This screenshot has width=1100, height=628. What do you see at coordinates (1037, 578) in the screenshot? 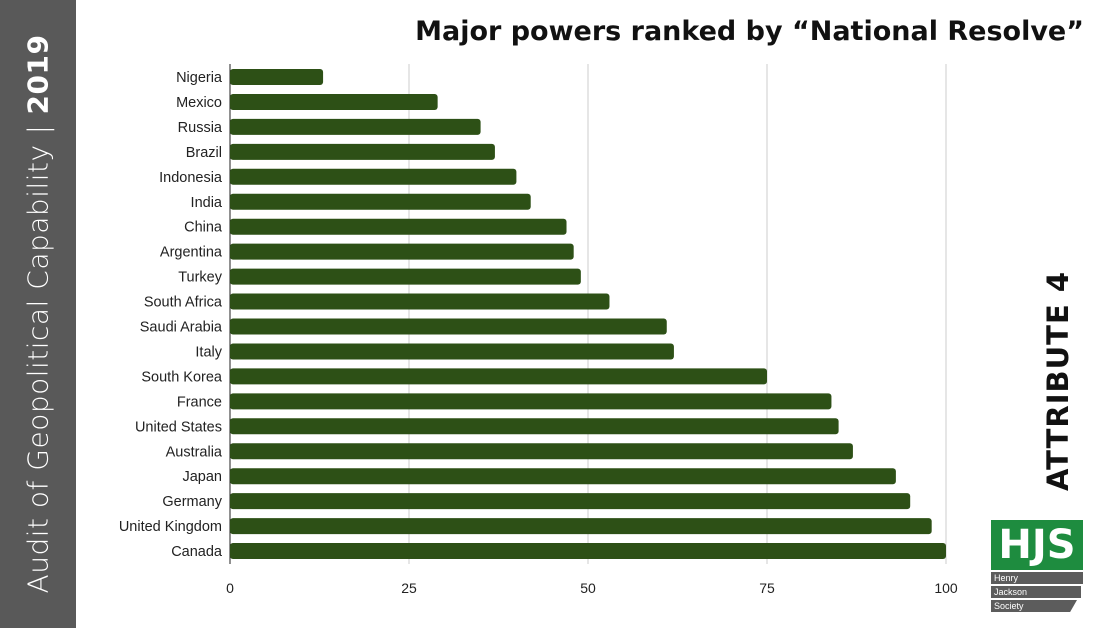
I see `logo-line-henry: Henry` at bounding box center [1037, 578].